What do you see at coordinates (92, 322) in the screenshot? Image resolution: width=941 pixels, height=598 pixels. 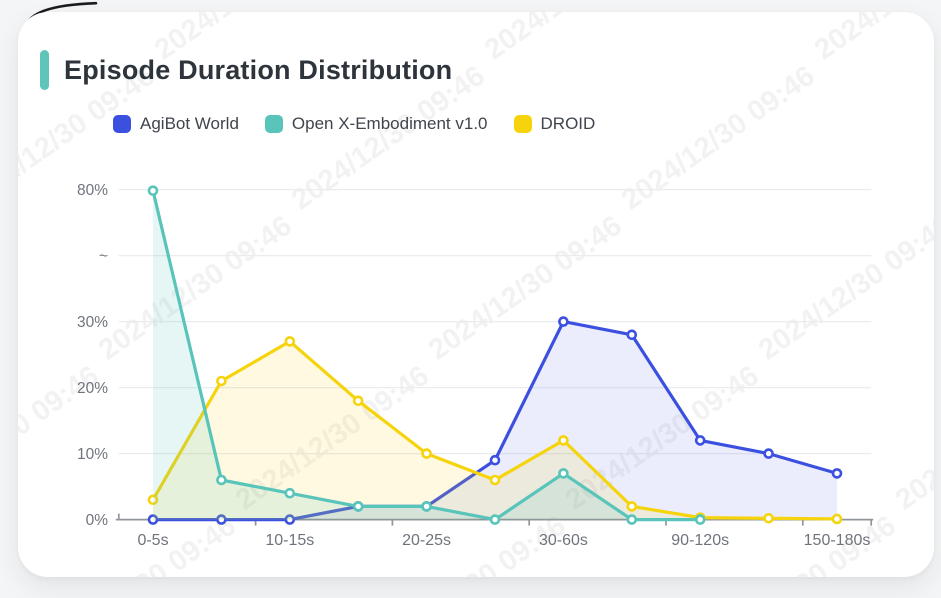 I see `y-axis-label: 30%` at bounding box center [92, 322].